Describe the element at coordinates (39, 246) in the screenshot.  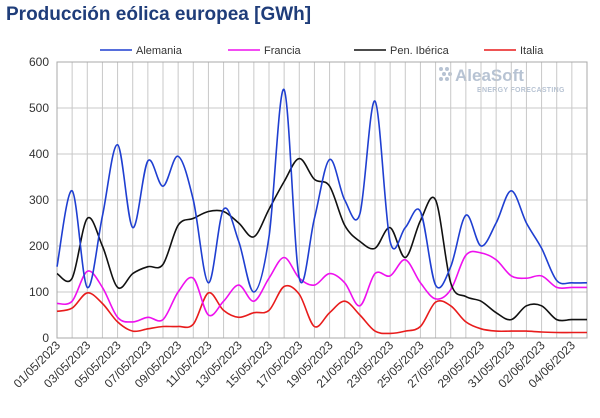
I see `y-tick-label: 200` at that location.